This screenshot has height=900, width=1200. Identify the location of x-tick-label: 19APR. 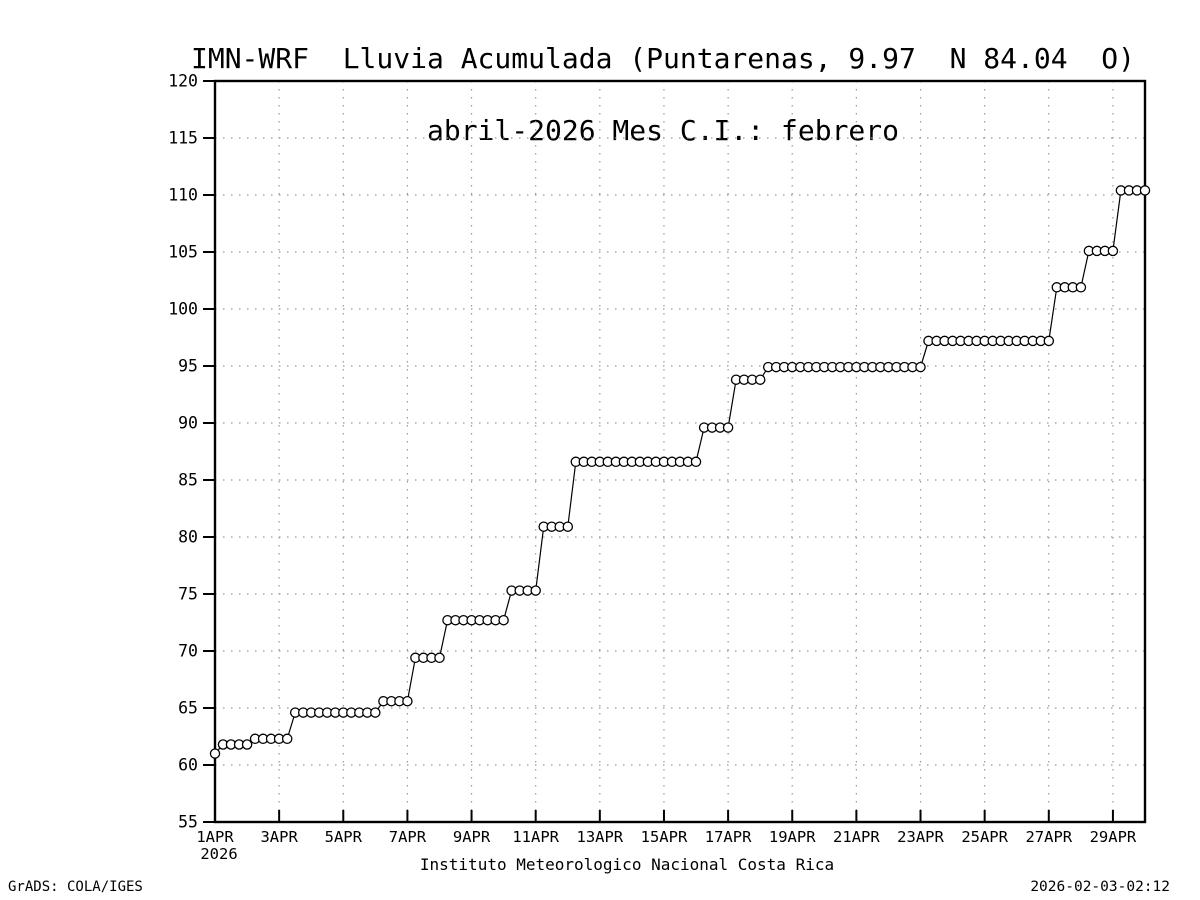
(792, 837).